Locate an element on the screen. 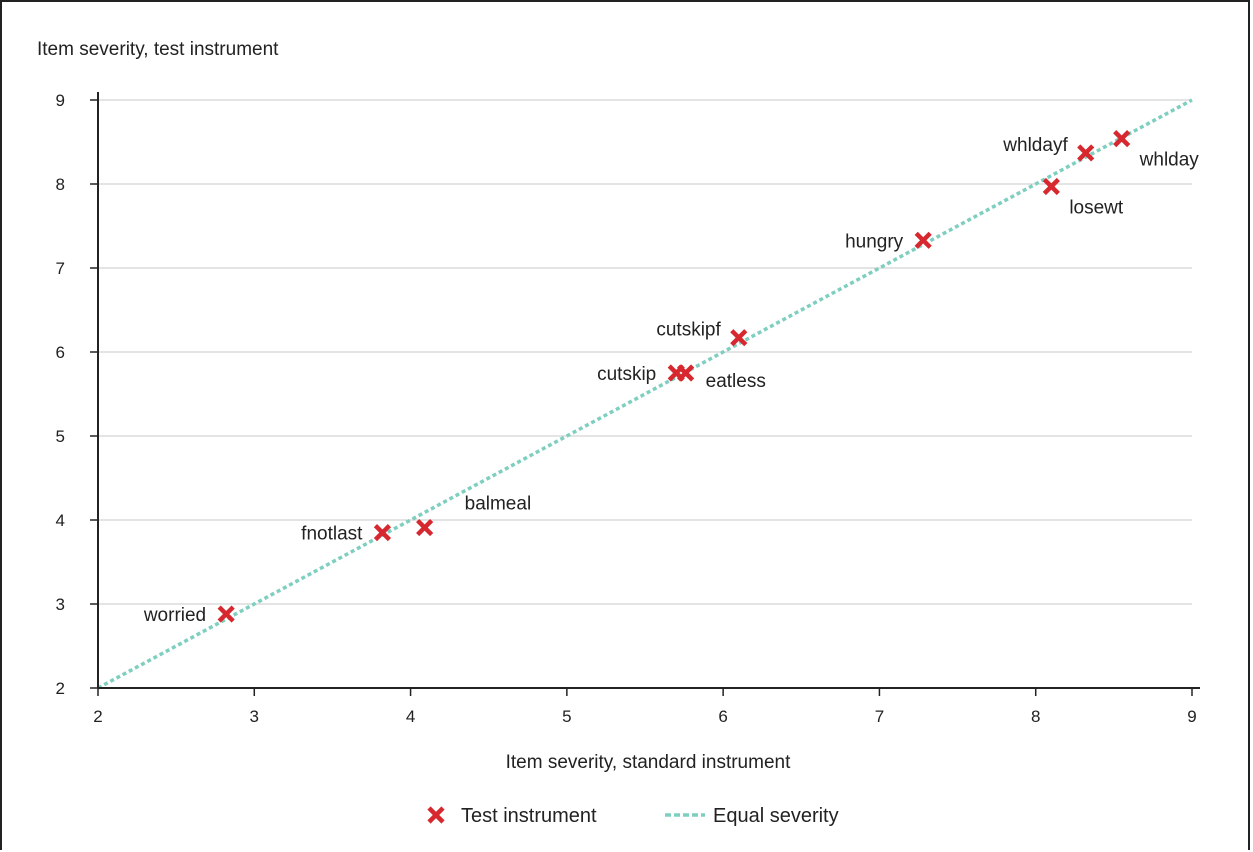  legend-marker-test-instrument is located at coordinates (436, 815).